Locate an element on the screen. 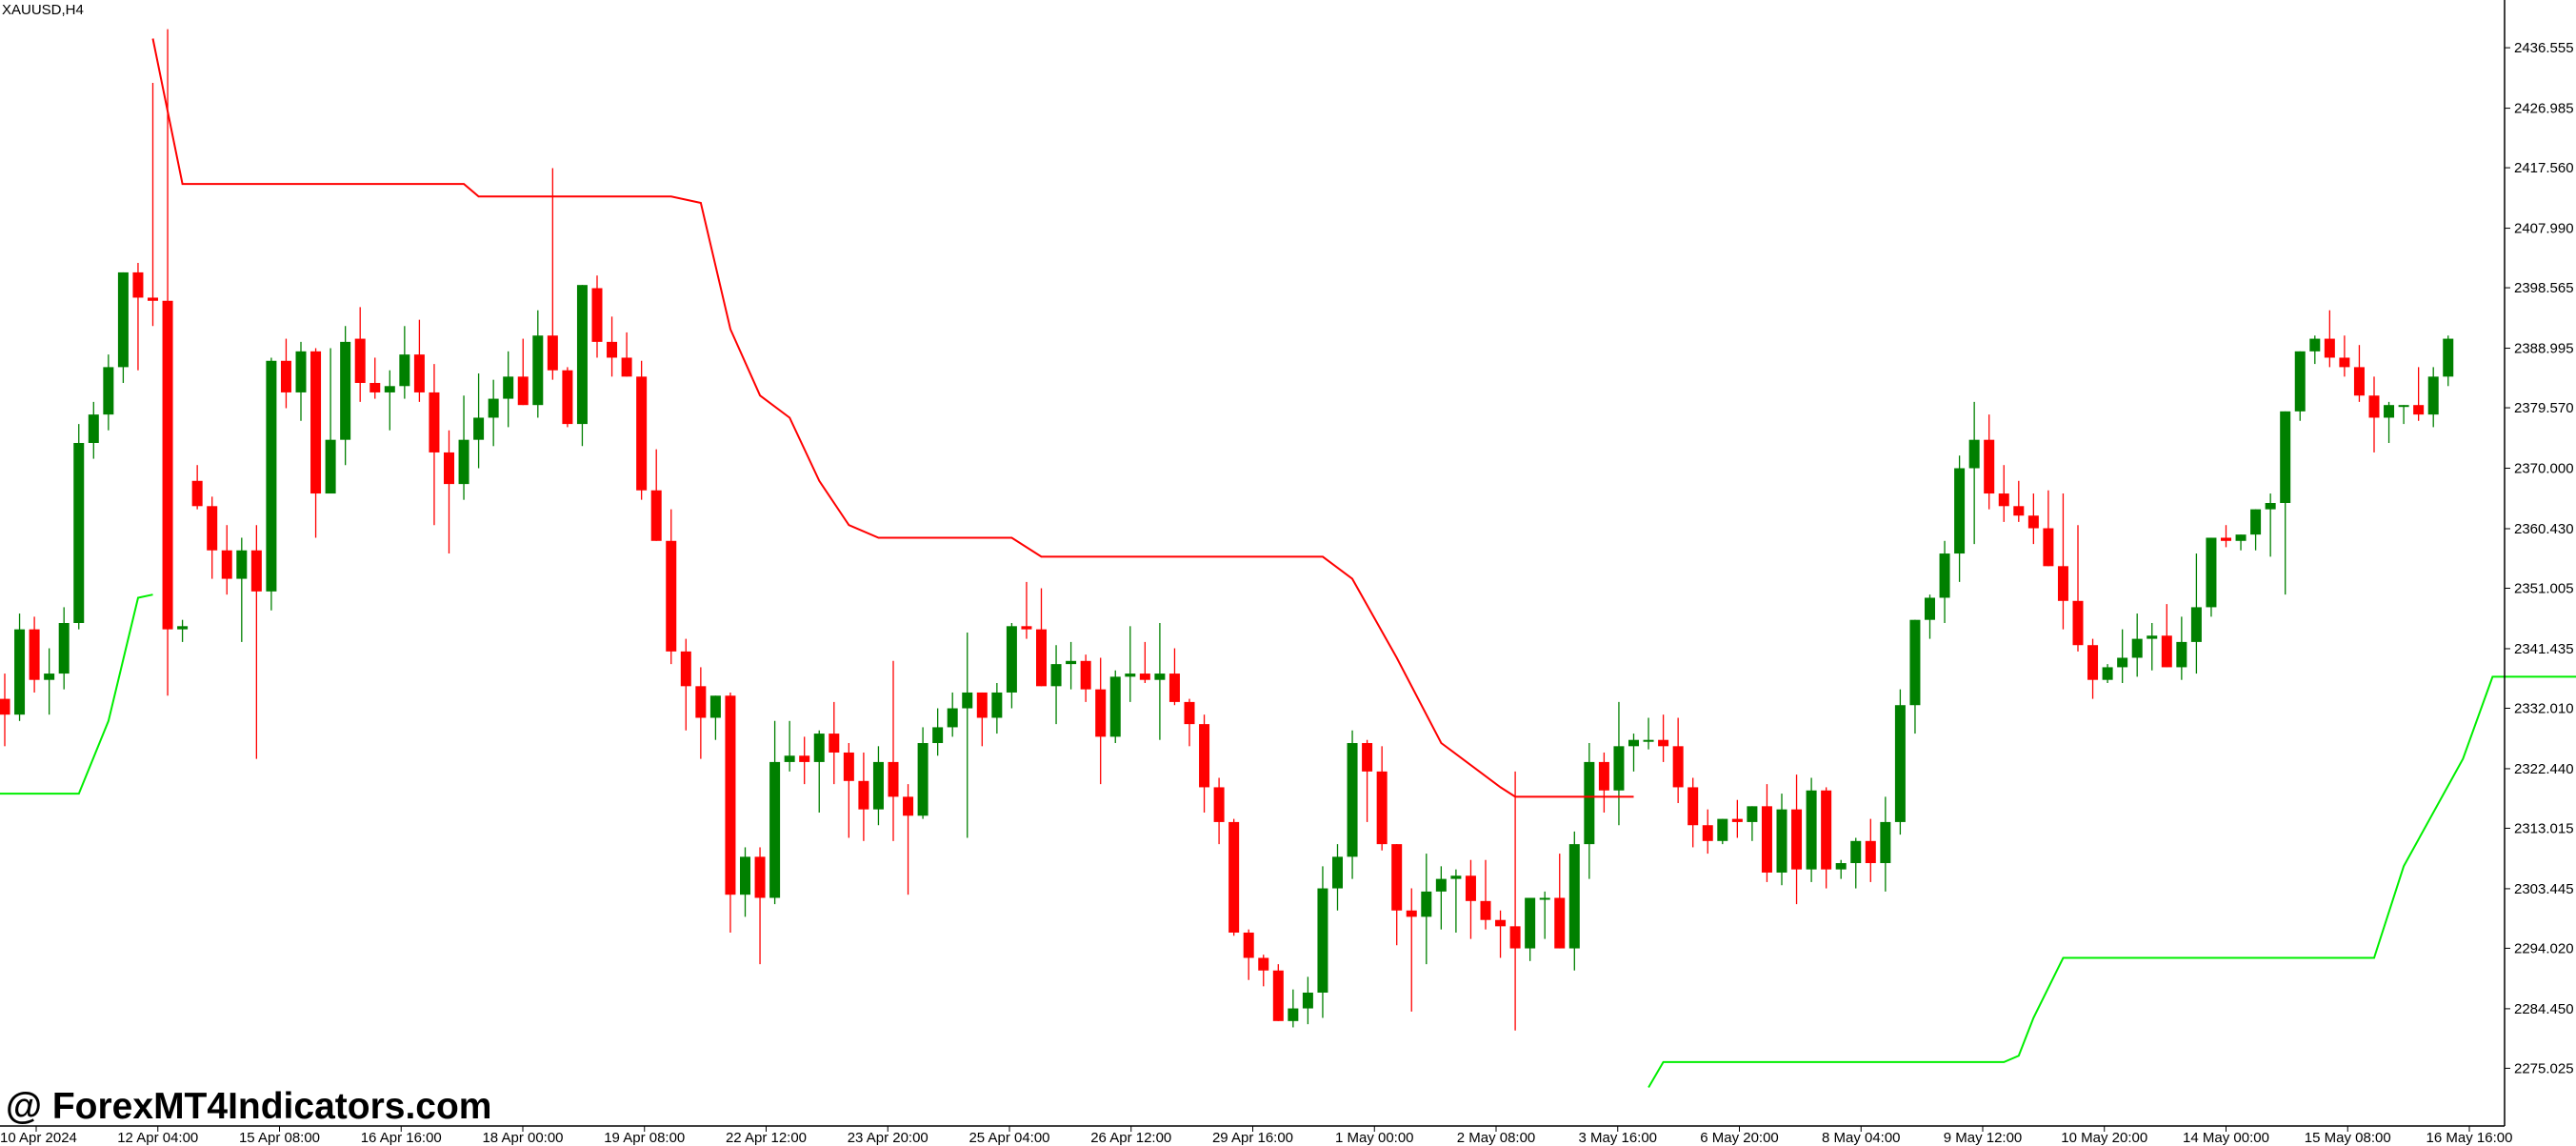  price-tick-label: 2275.025 is located at coordinates (2544, 1068).